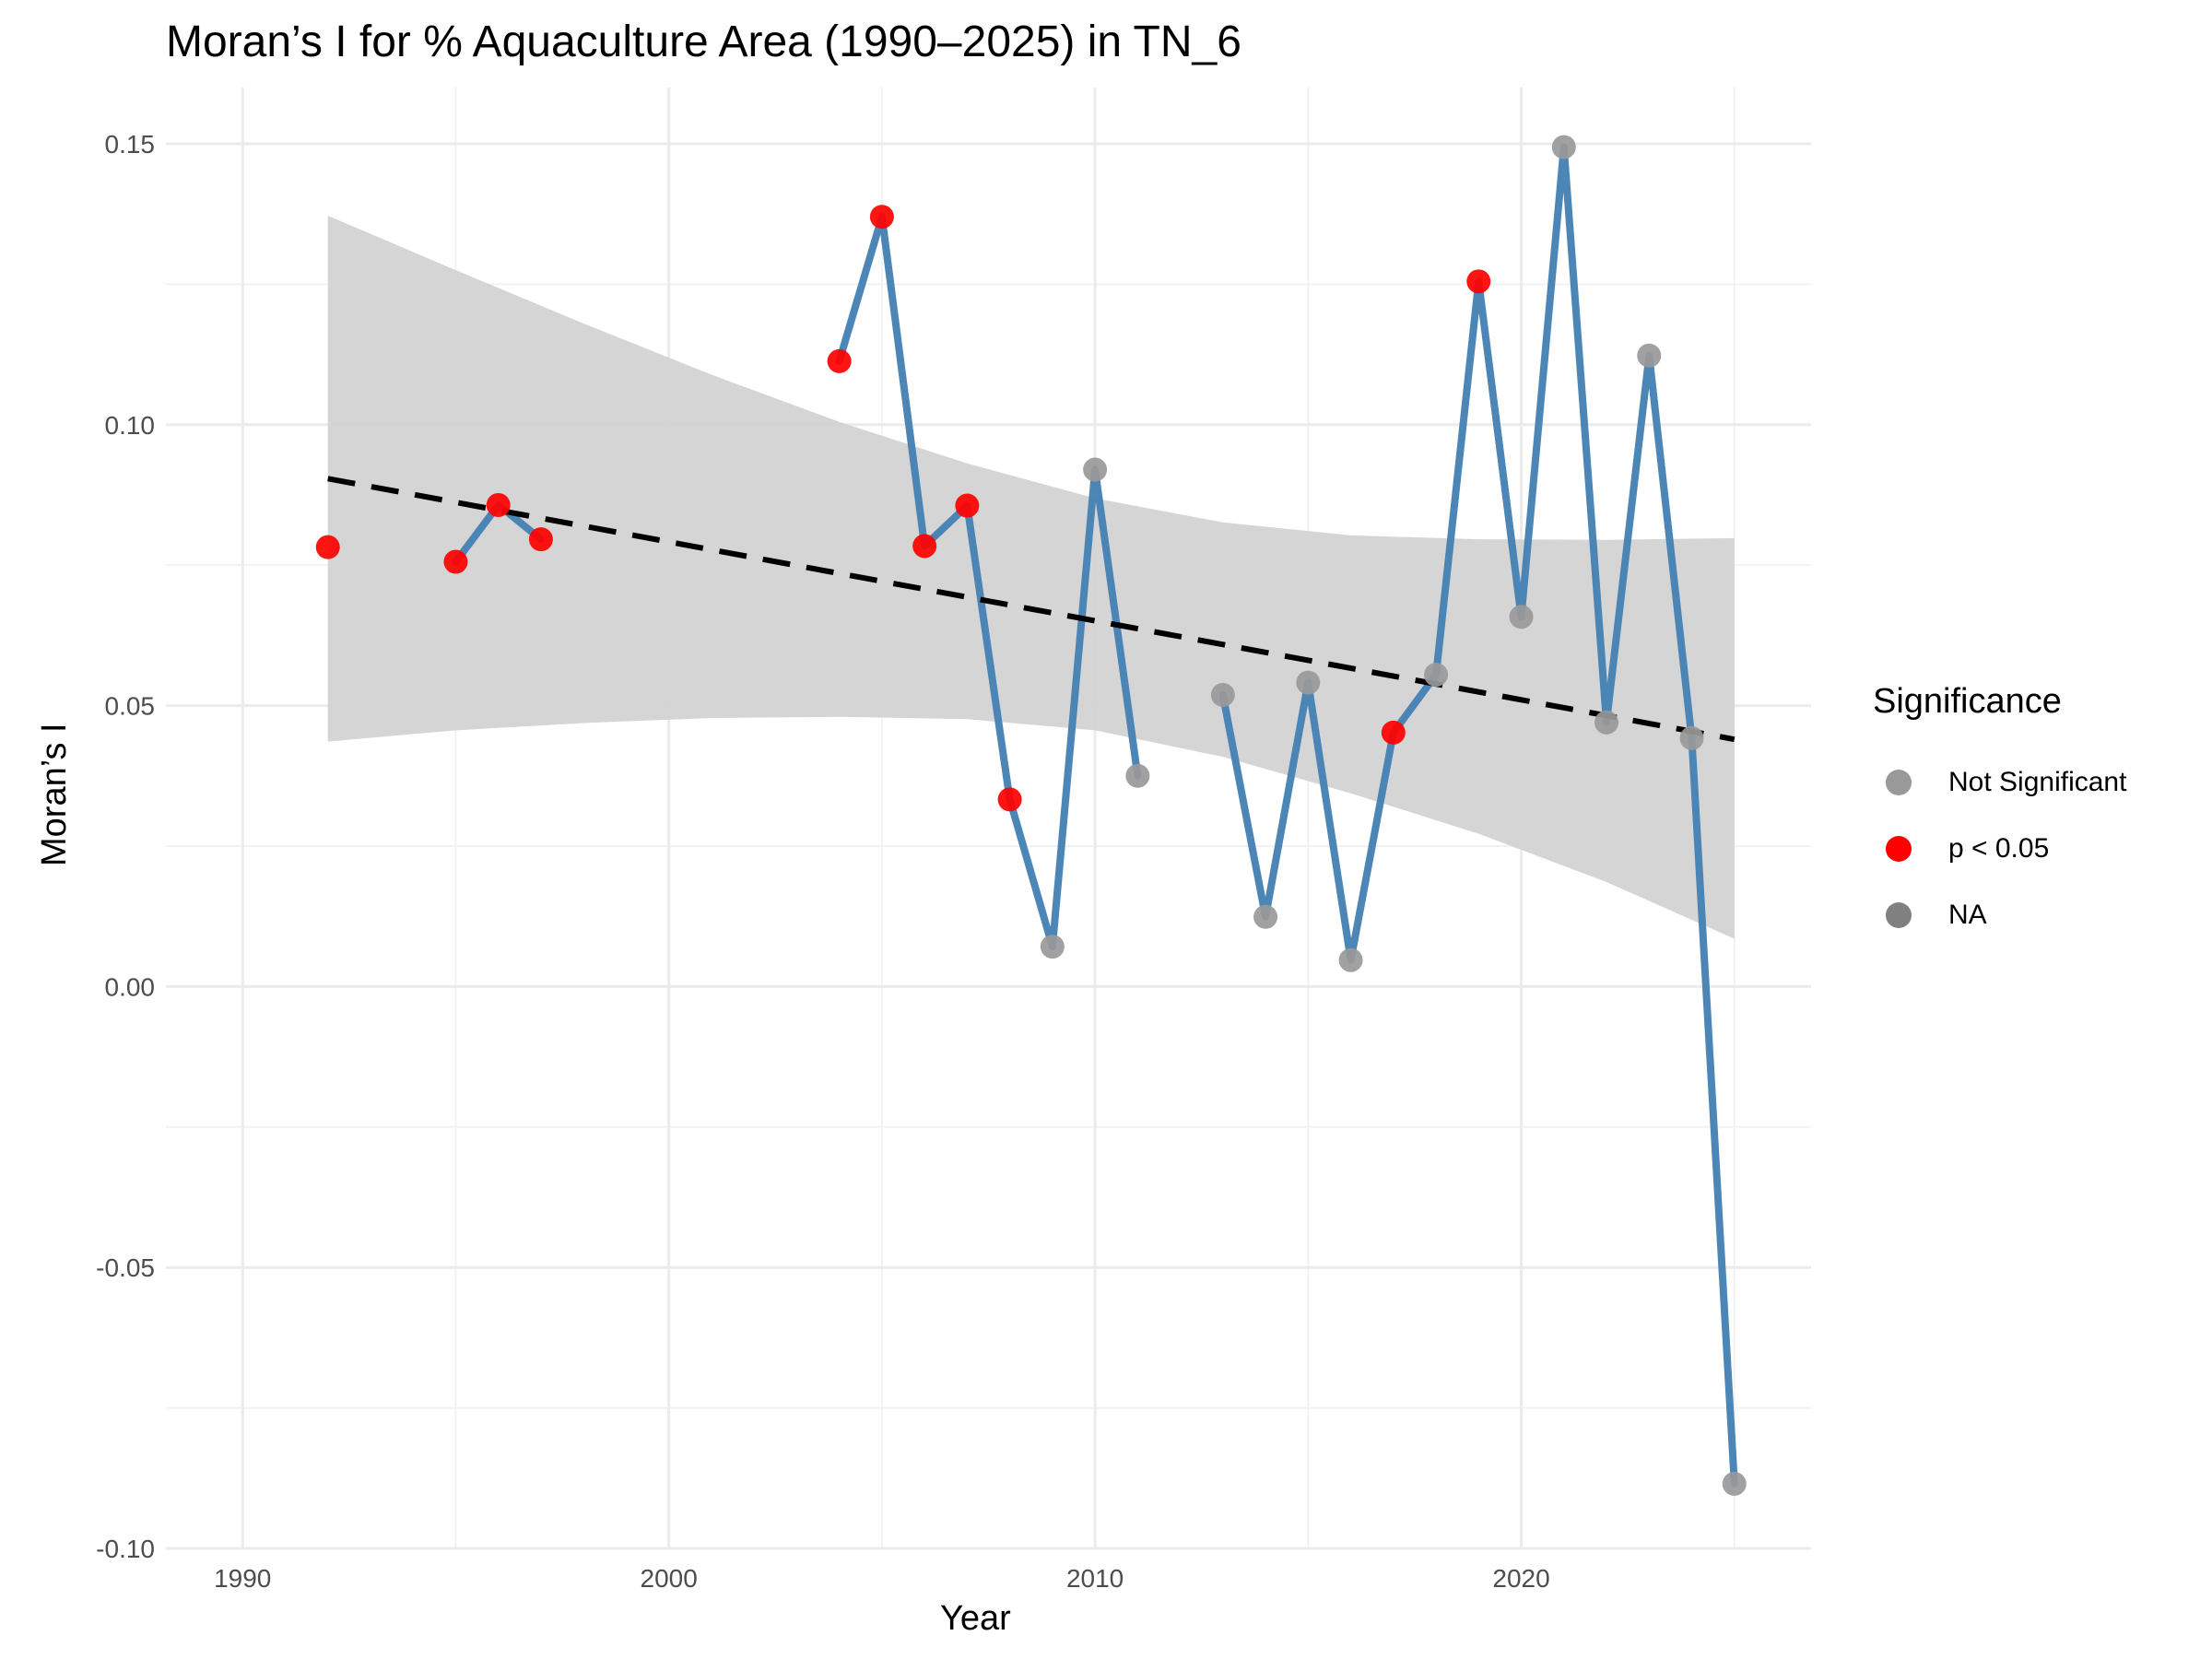  I want to click on legend-item-not-significant: Not Significant, so click(1999, 782).